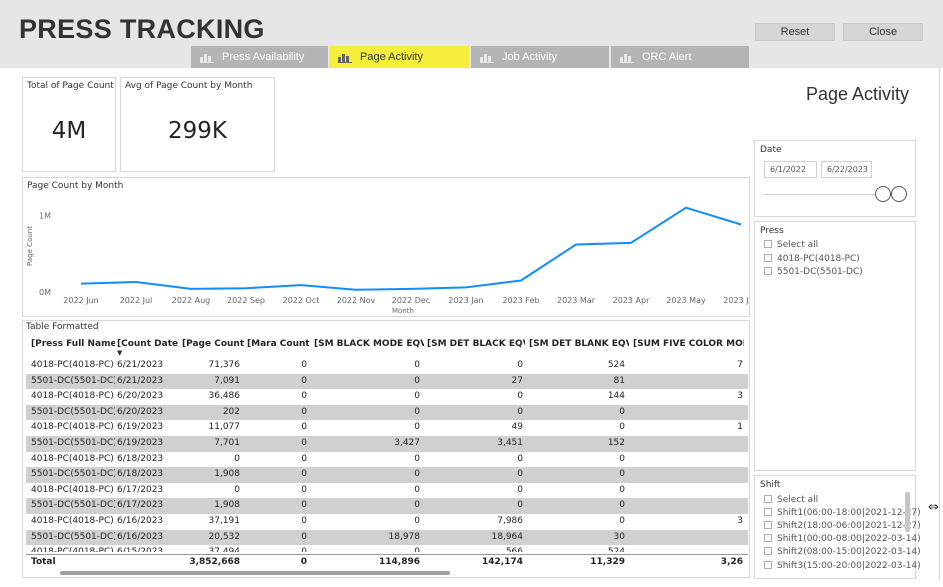 The width and height of the screenshot is (943, 587). I want to click on shift-slicer-scrollbar, so click(907, 512).